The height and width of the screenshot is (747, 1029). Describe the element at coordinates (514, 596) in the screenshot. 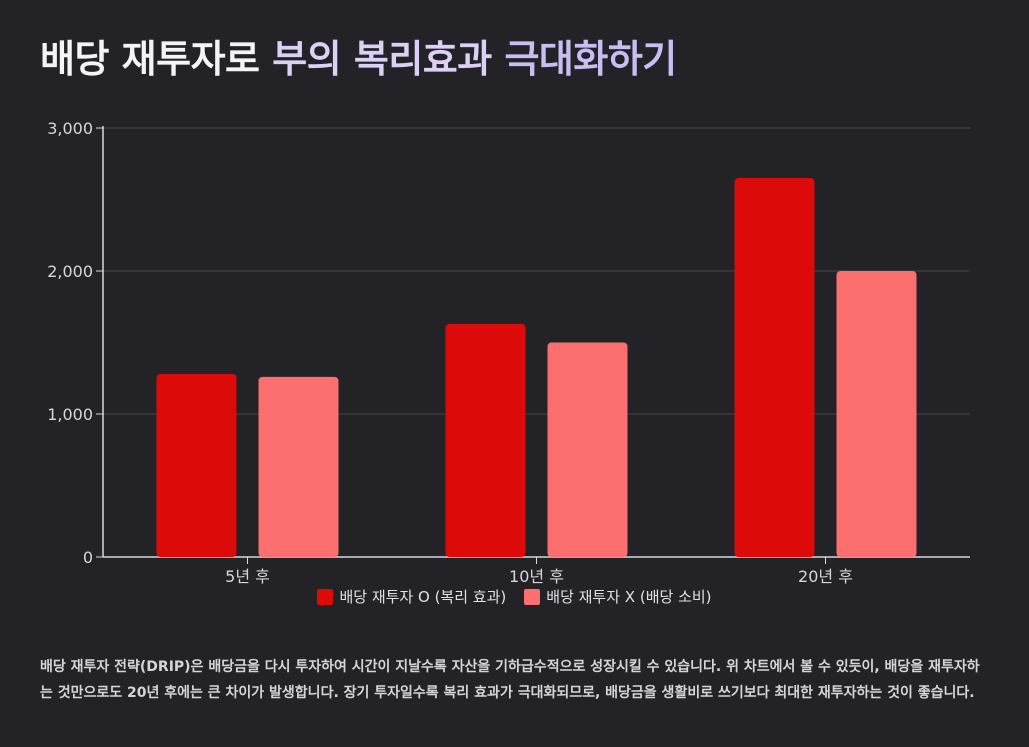

I see `chart-legend: 배당 재투자 O (복리 효과) 배당 재투자 X (배당 소비)` at that location.